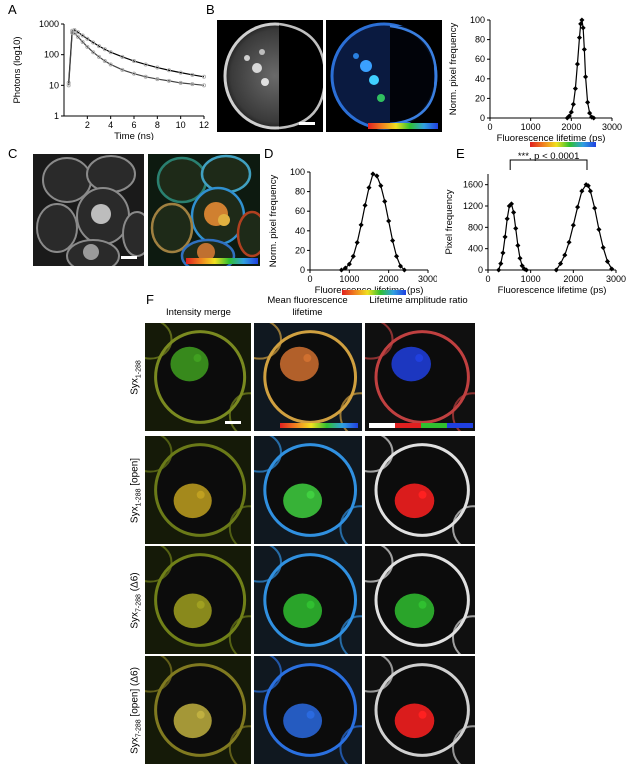 The image size is (627, 783). What do you see at coordinates (135, 583) in the screenshot?
I see `row-label-suffix: (Δ6)` at bounding box center [135, 583].